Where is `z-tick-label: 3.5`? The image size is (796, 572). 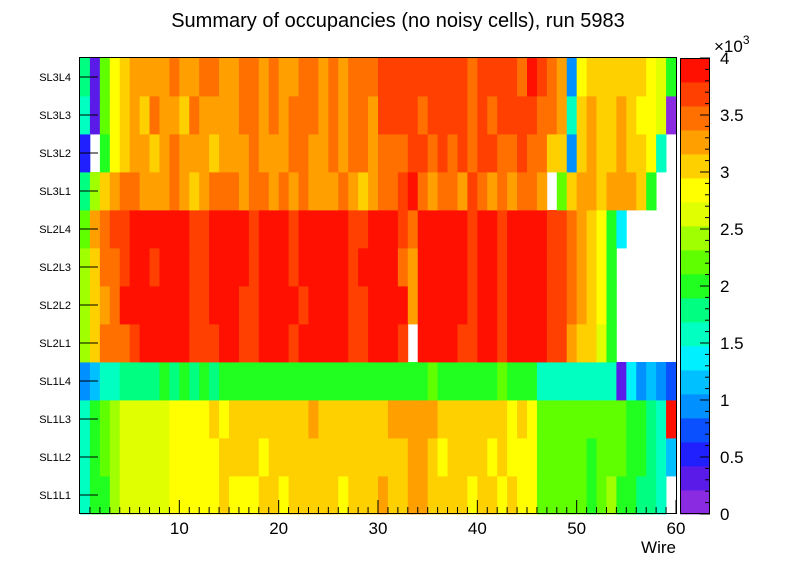 z-tick-label: 3.5 is located at coordinates (732, 115).